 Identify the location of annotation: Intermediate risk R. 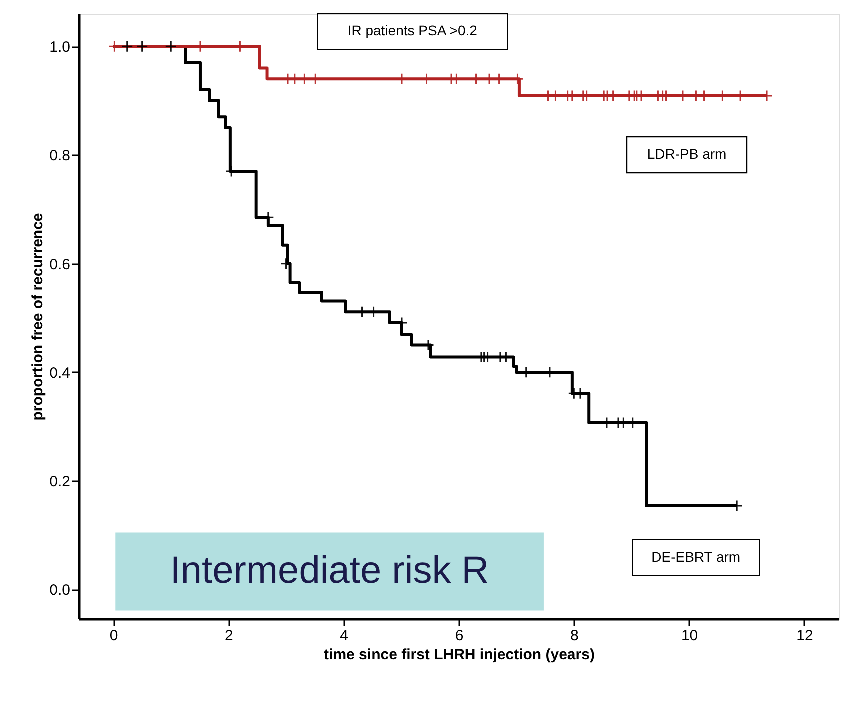
(330, 571).